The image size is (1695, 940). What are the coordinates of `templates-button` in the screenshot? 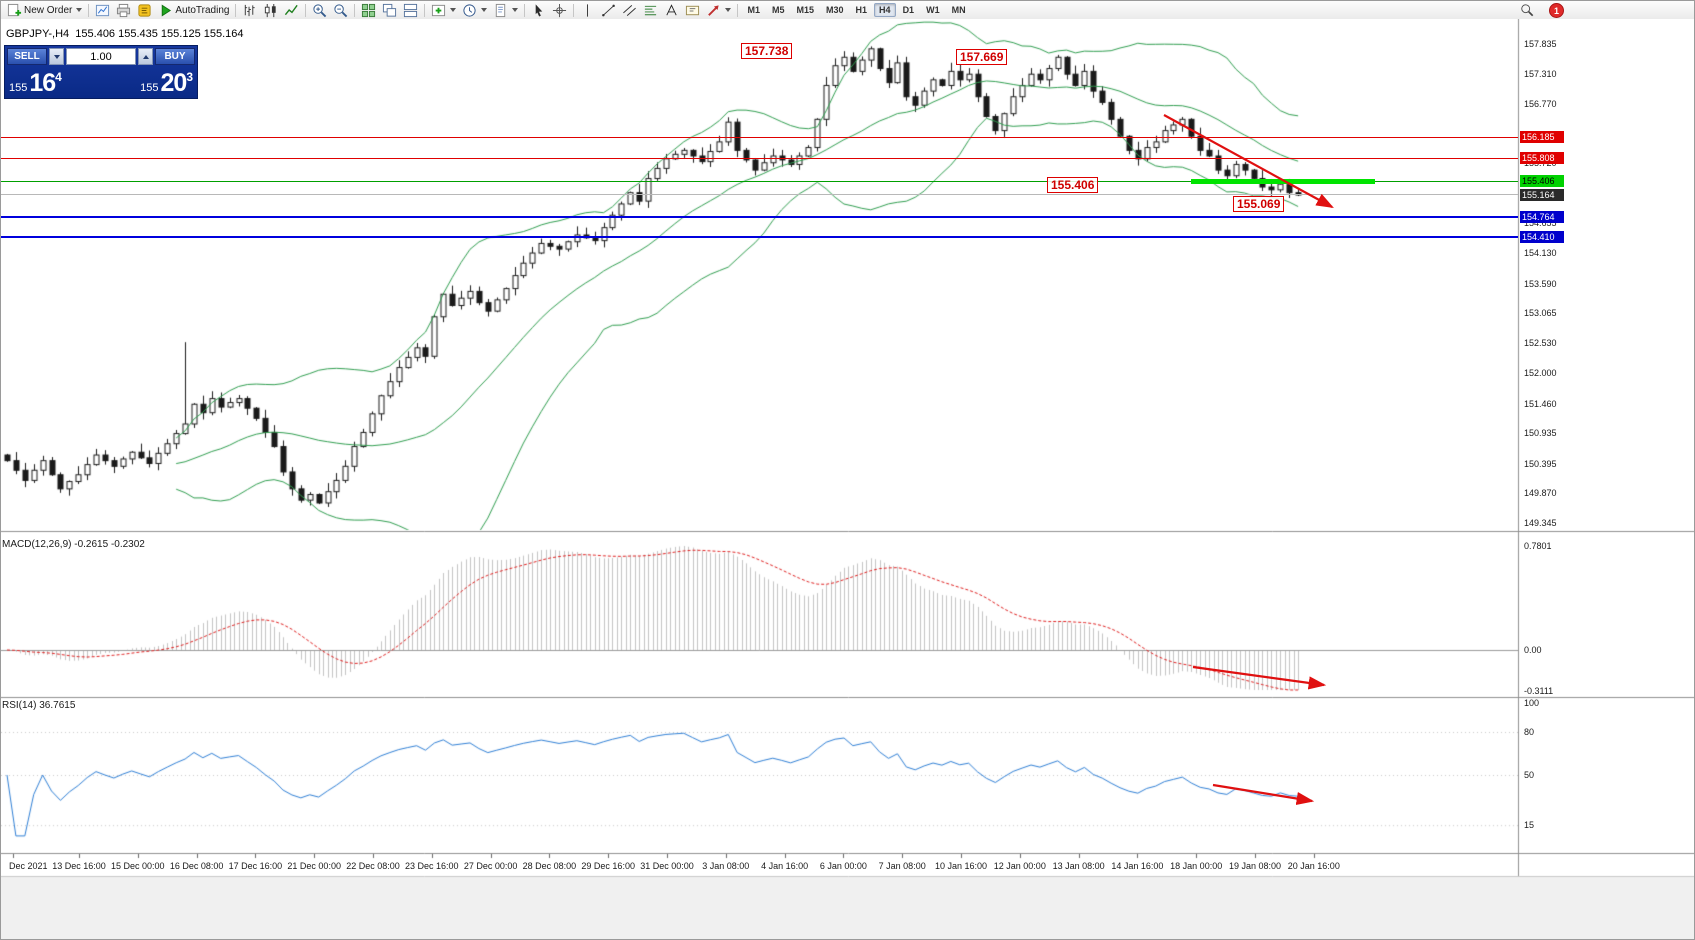 It's located at (505, 10).